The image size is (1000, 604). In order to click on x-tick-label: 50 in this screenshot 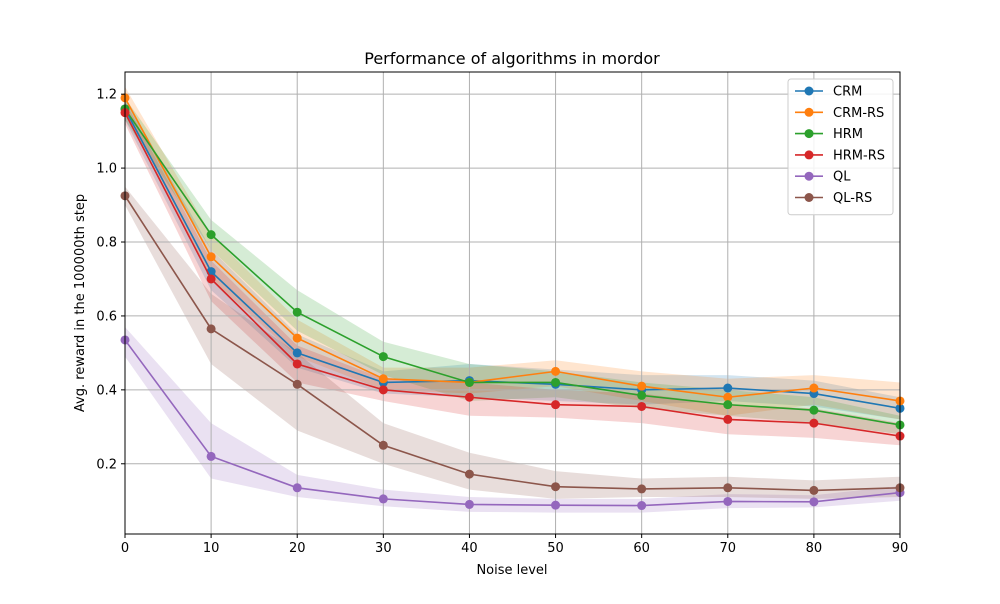, I will do `click(555, 548)`.